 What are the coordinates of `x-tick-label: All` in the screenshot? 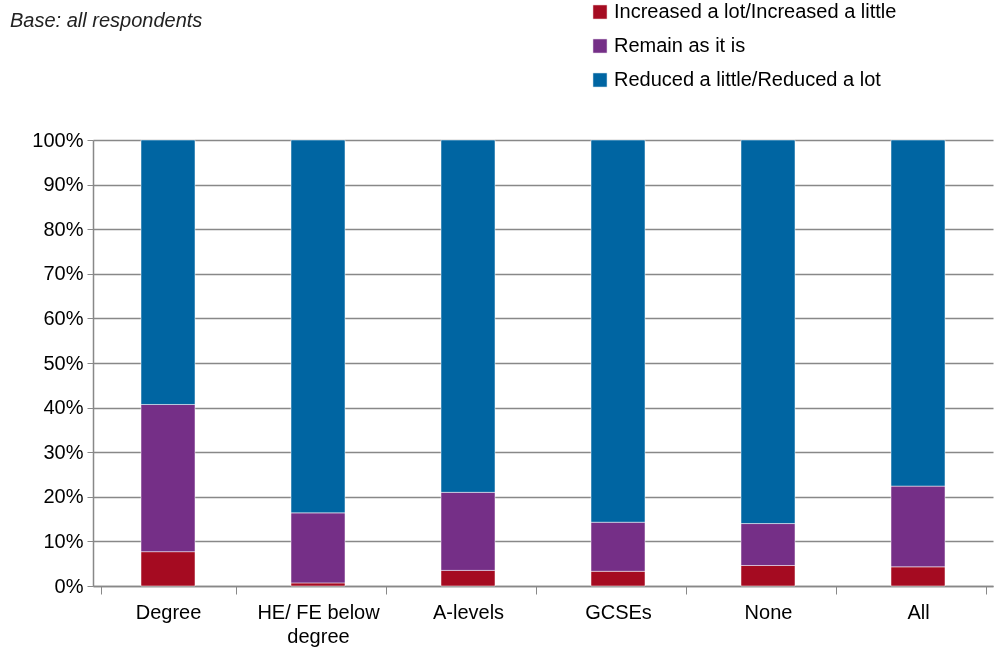 It's located at (918, 611).